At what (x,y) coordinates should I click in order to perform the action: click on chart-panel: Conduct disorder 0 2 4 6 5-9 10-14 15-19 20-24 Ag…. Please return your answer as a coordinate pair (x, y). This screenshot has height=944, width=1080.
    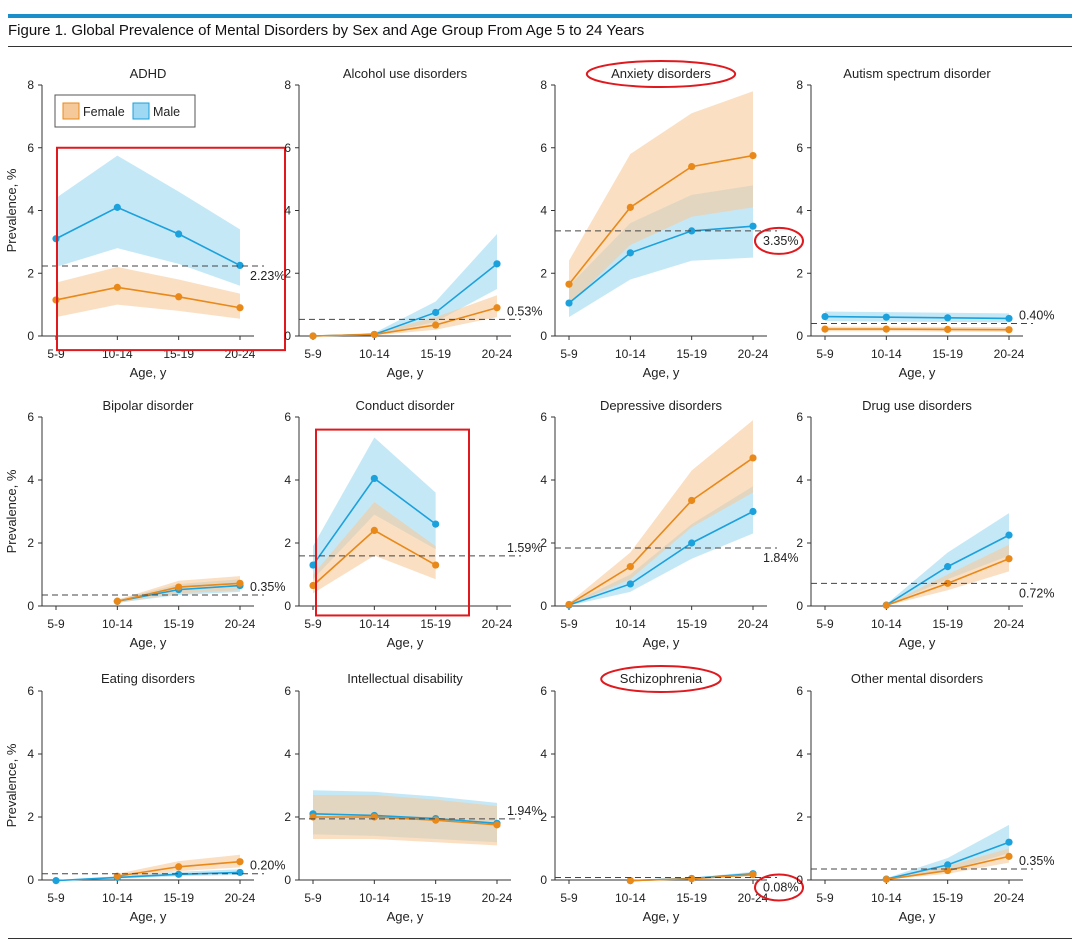
    Looking at the image, I should click on (413, 524).